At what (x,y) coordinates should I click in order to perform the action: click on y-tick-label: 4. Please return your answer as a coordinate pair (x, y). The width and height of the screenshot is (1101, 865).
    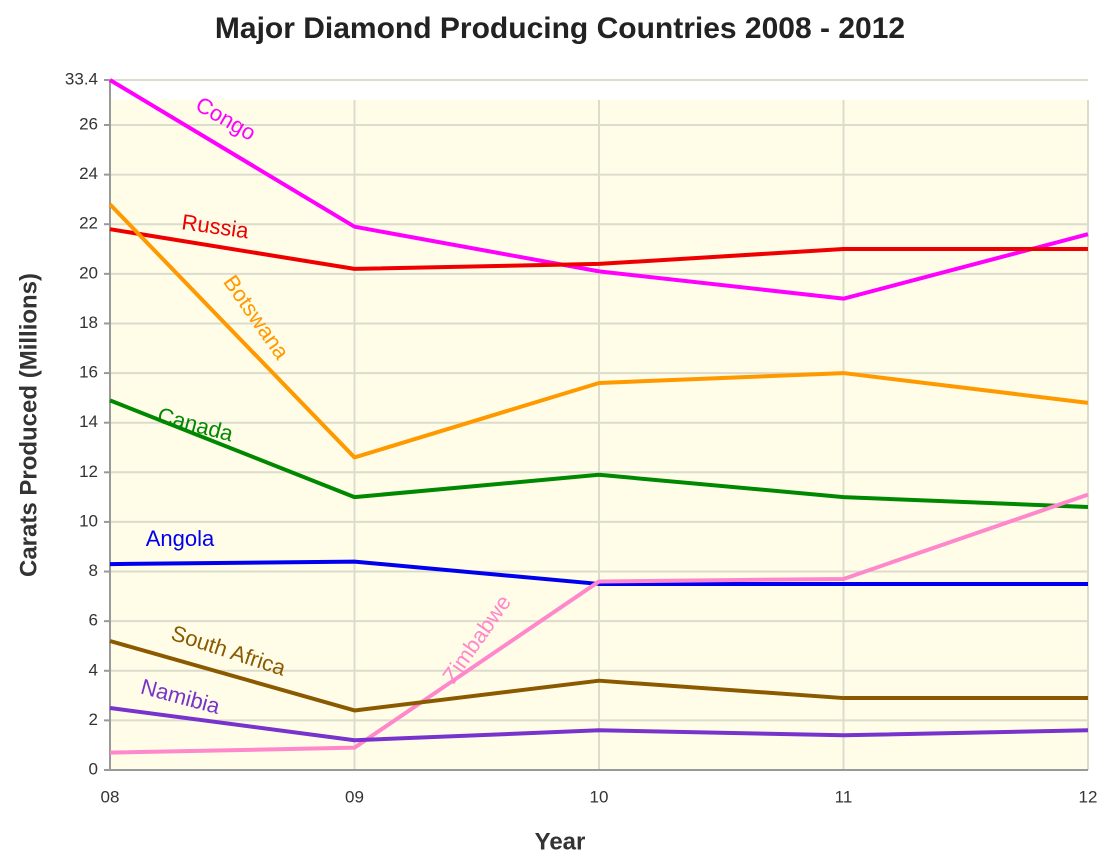
    Looking at the image, I should click on (93, 669).